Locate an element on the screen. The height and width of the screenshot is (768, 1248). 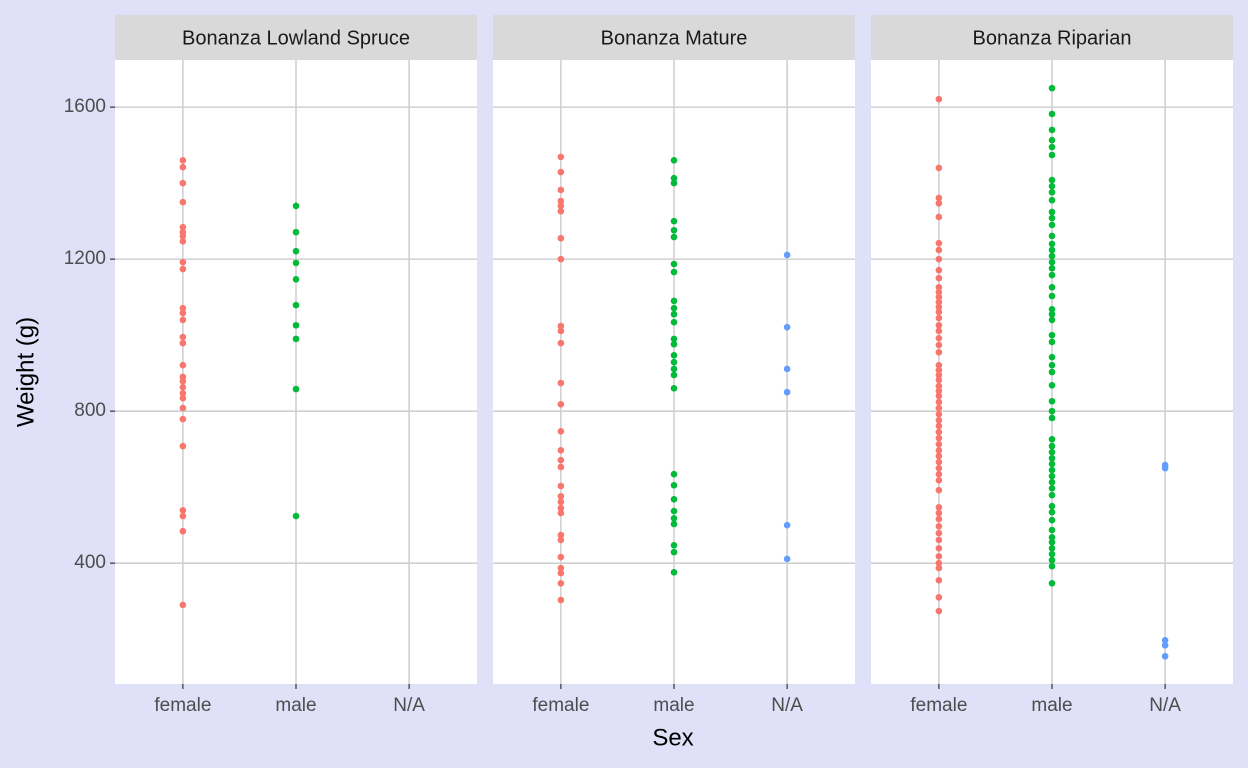
y-axis-label: Weight (g) is located at coordinates (25, 372).